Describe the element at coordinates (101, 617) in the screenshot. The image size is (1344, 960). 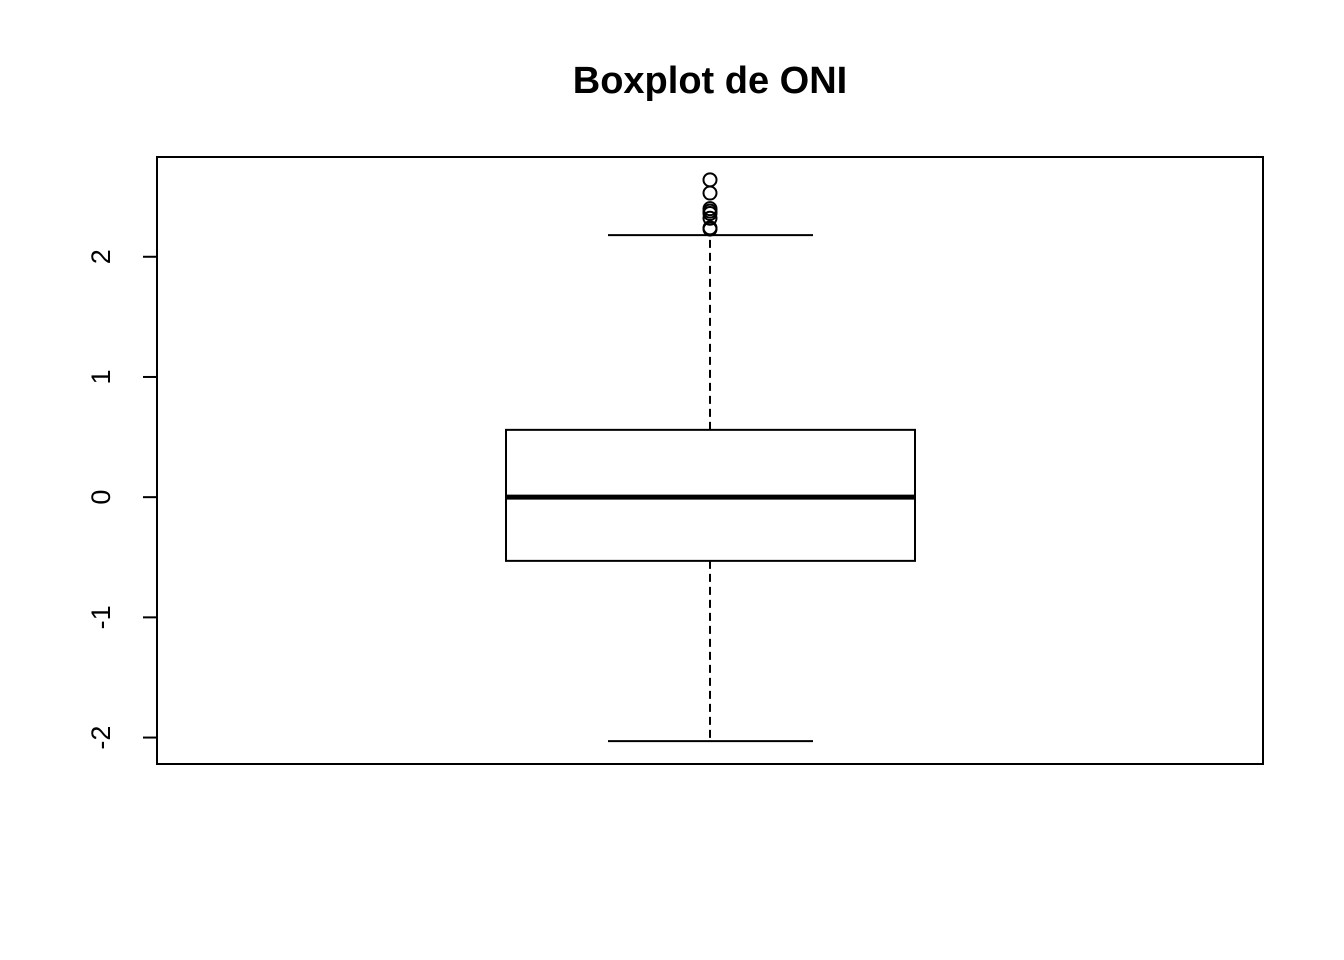
I see `y-tick-label: -1` at that location.